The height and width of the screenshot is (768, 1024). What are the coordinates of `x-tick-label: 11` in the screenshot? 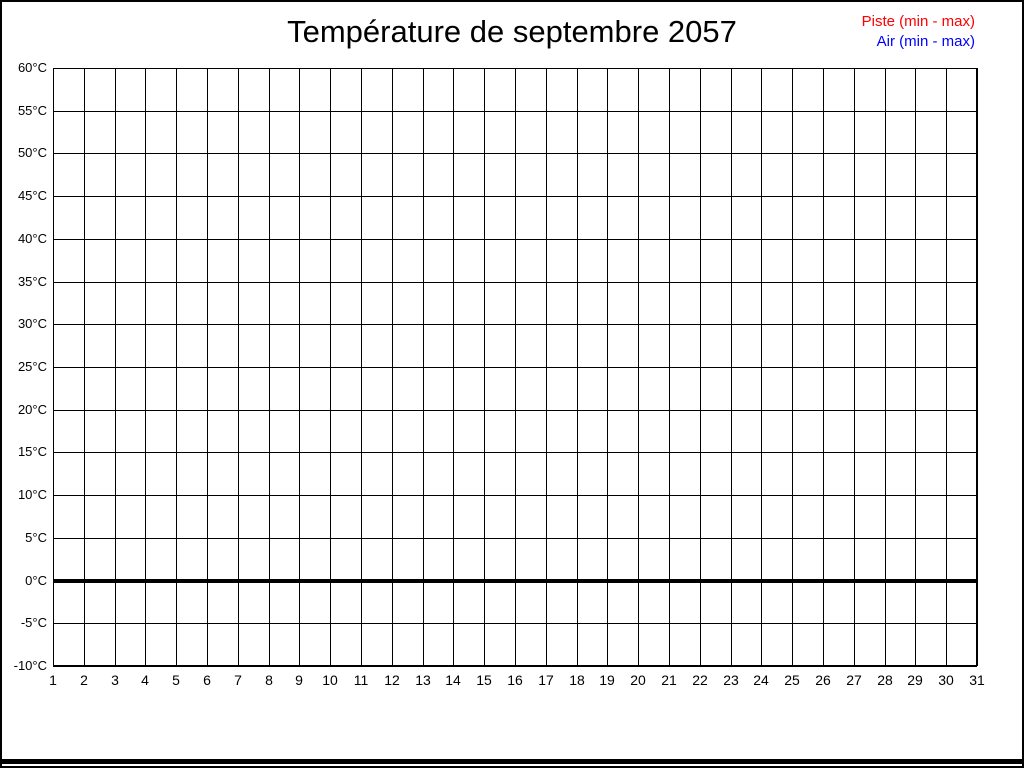 It's located at (361, 680).